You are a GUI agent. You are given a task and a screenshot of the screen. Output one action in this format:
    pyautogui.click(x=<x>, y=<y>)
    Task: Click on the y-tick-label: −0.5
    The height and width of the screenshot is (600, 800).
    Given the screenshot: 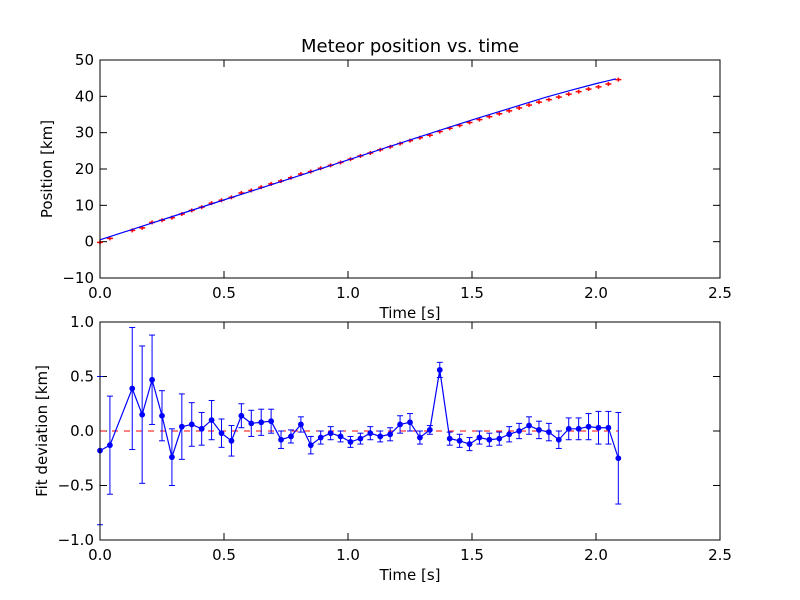 What is the action you would take?
    pyautogui.click(x=76, y=486)
    